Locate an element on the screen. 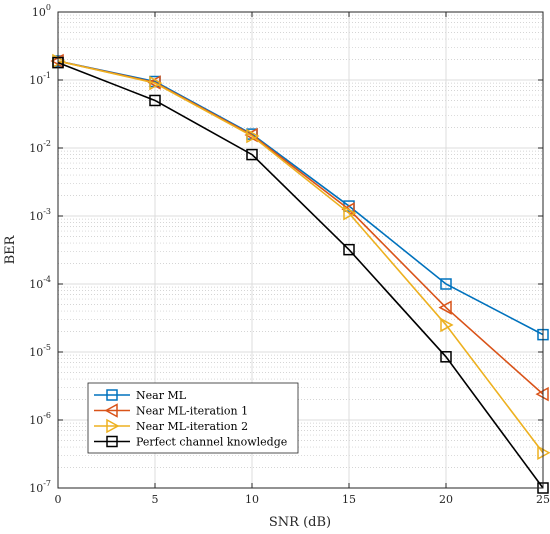 Image resolution: width=550 pixels, height=534 pixels. x-tick-label: 15 is located at coordinates (349, 499).